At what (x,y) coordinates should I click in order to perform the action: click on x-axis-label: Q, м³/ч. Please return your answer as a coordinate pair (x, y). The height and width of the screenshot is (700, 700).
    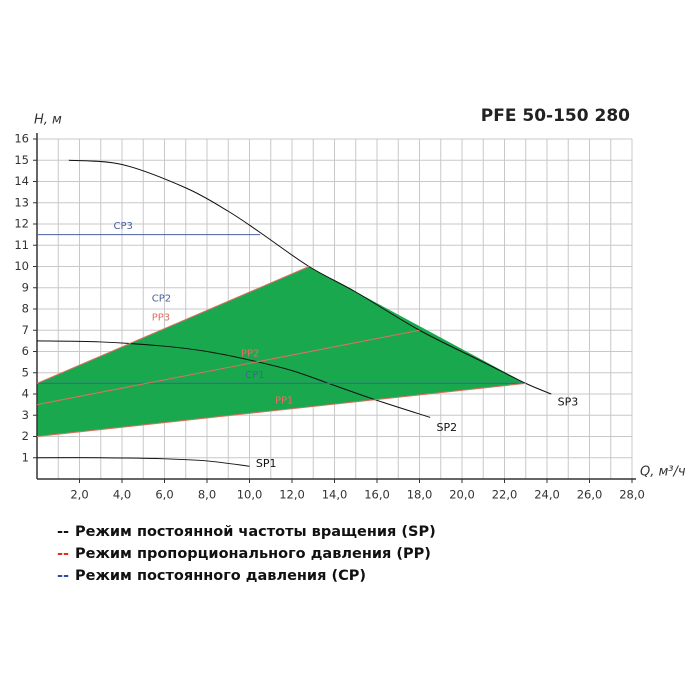
    Looking at the image, I should click on (663, 472).